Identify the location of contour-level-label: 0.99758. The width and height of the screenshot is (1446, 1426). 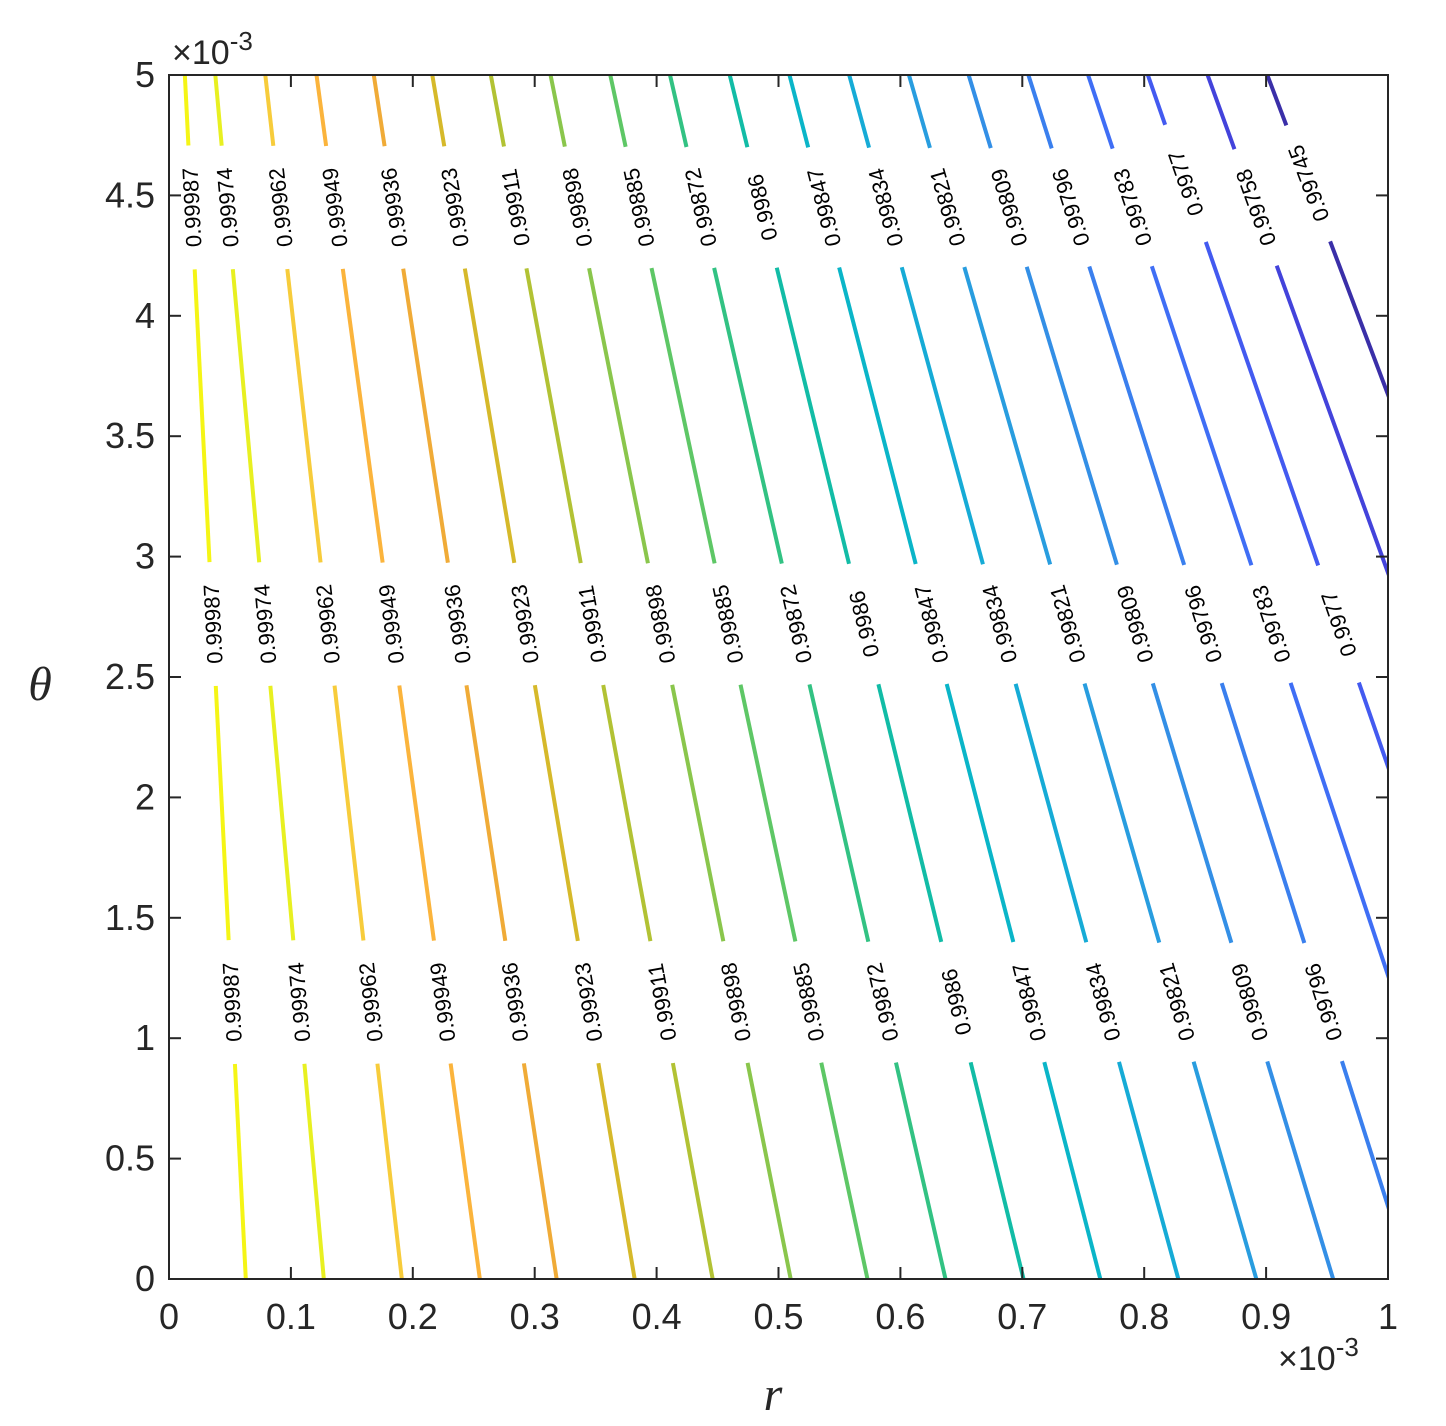
(1256, 207).